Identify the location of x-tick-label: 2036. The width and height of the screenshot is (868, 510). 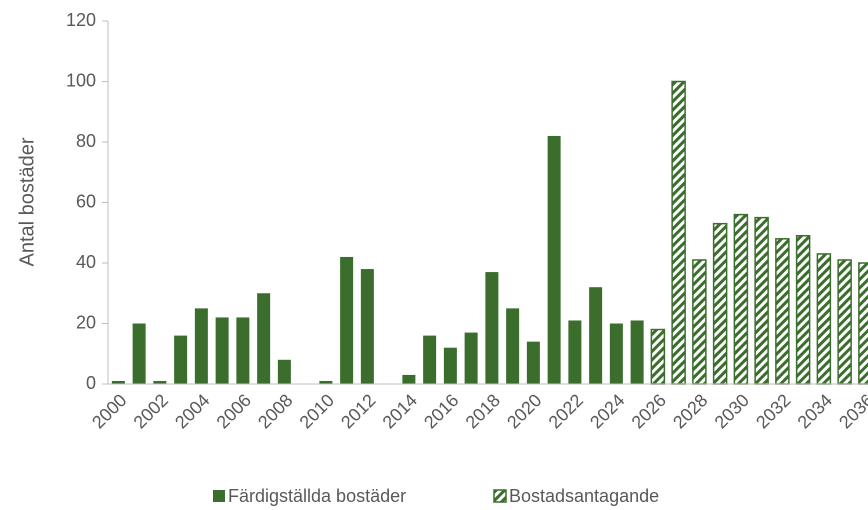
(851, 411).